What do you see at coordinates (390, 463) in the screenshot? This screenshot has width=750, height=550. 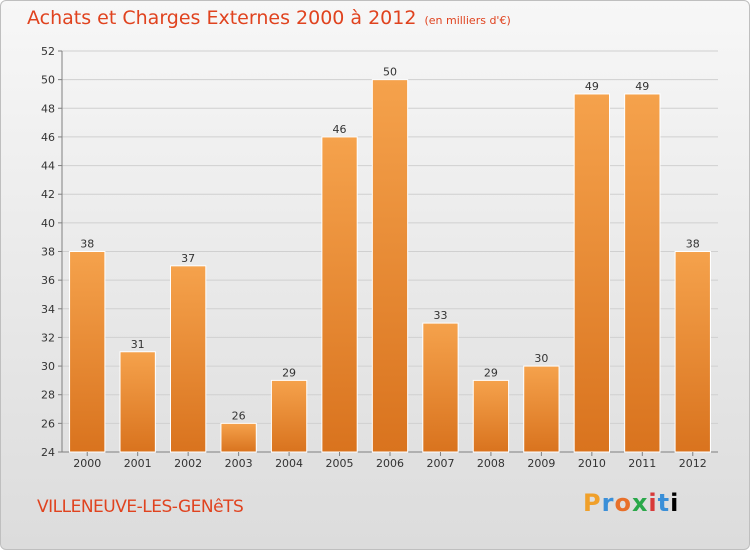 I see `x-tick-label: 2006` at bounding box center [390, 463].